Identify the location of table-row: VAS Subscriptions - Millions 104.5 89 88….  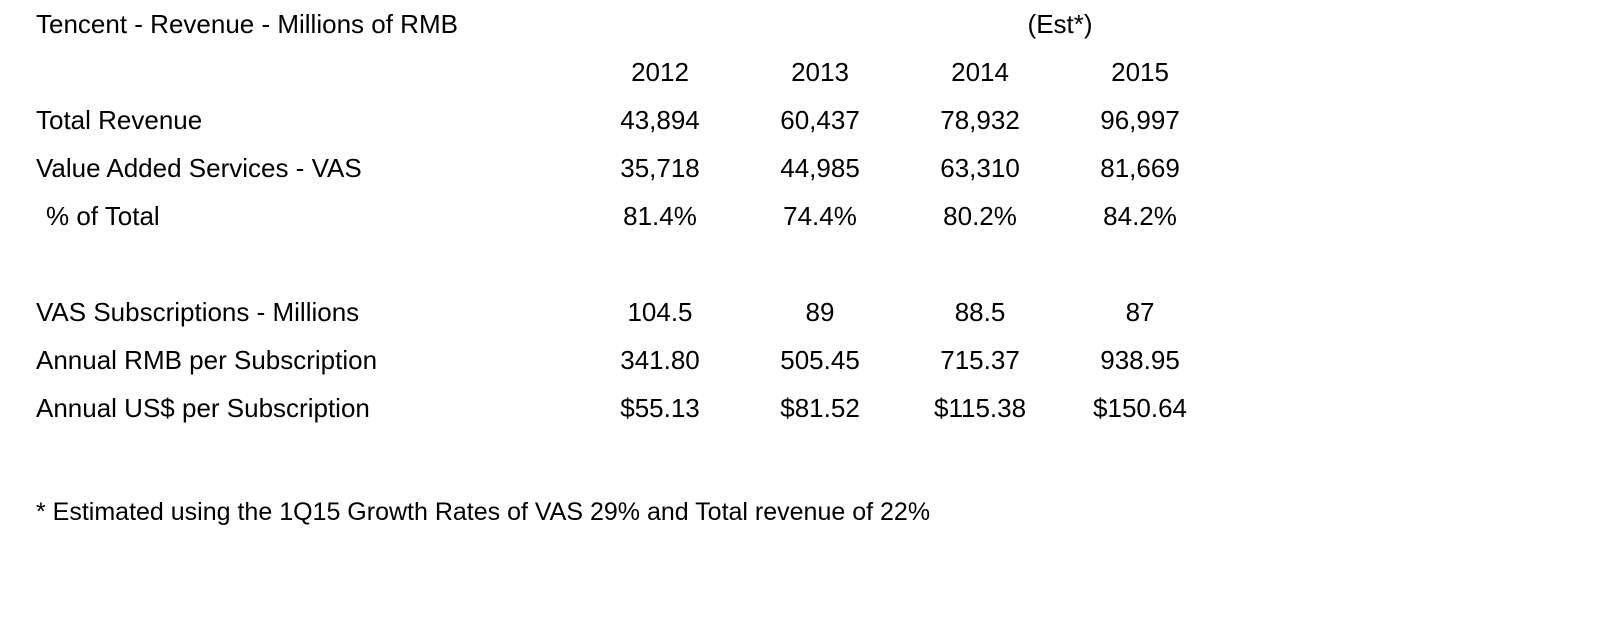
(610, 312).